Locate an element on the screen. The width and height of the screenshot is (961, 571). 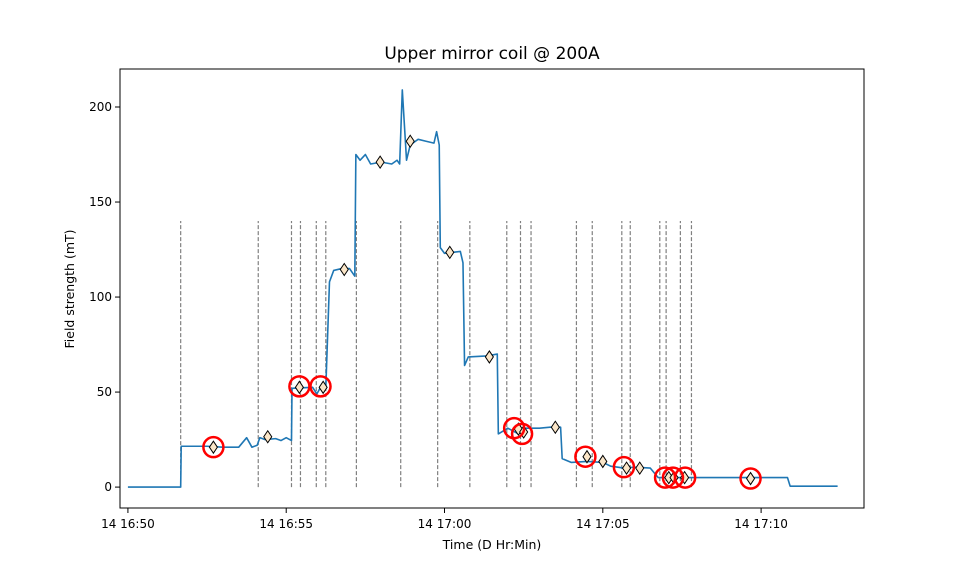
circle-group is located at coordinates (482, 432).